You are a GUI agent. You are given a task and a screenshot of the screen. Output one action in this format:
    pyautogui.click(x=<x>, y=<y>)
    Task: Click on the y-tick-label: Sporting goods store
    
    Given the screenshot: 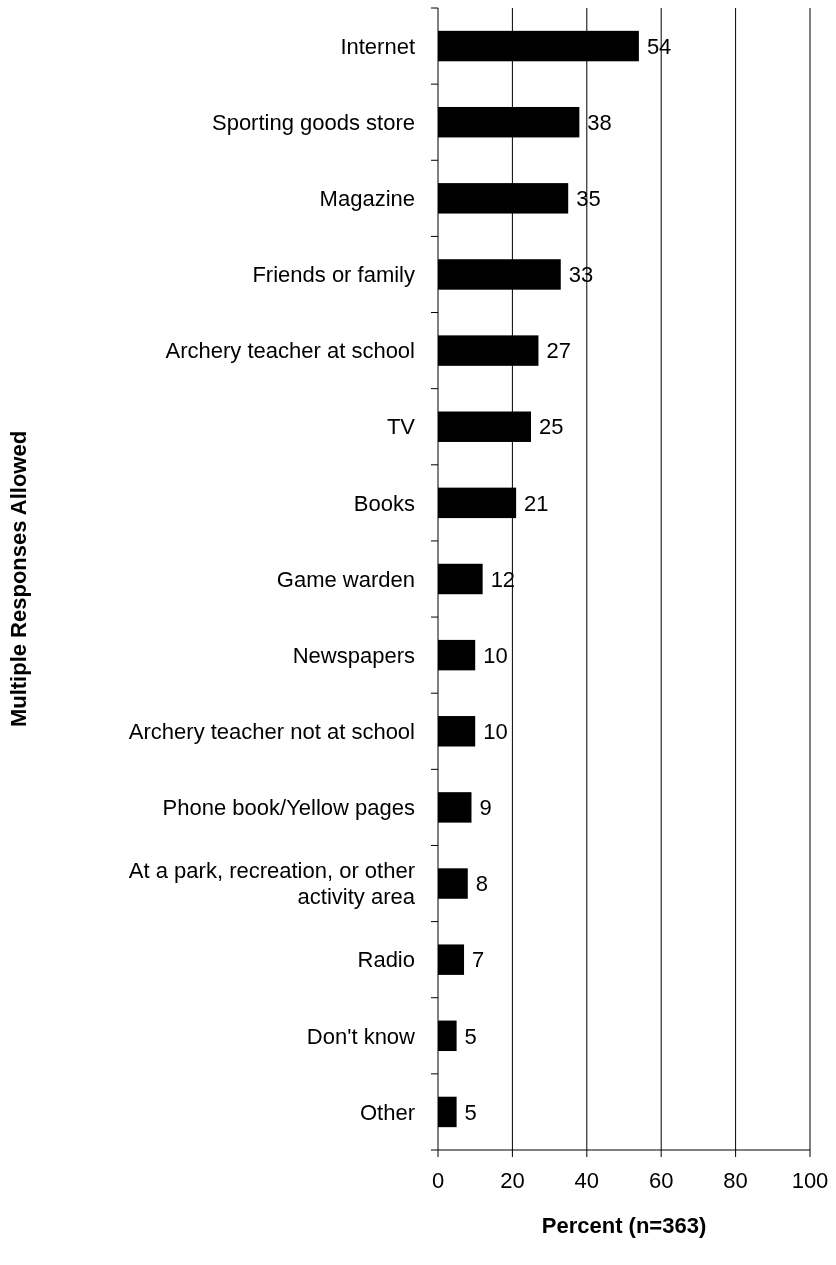 What is the action you would take?
    pyautogui.click(x=313, y=122)
    